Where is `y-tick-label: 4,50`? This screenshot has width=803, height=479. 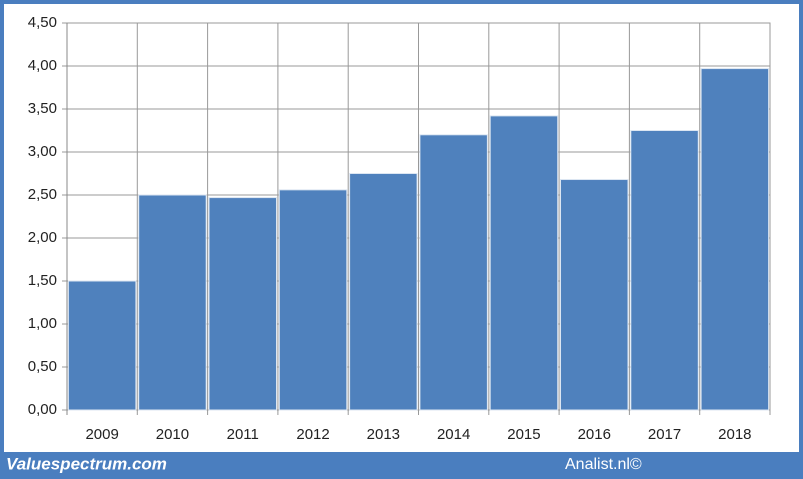
y-tick-label: 4,50 is located at coordinates (42, 22).